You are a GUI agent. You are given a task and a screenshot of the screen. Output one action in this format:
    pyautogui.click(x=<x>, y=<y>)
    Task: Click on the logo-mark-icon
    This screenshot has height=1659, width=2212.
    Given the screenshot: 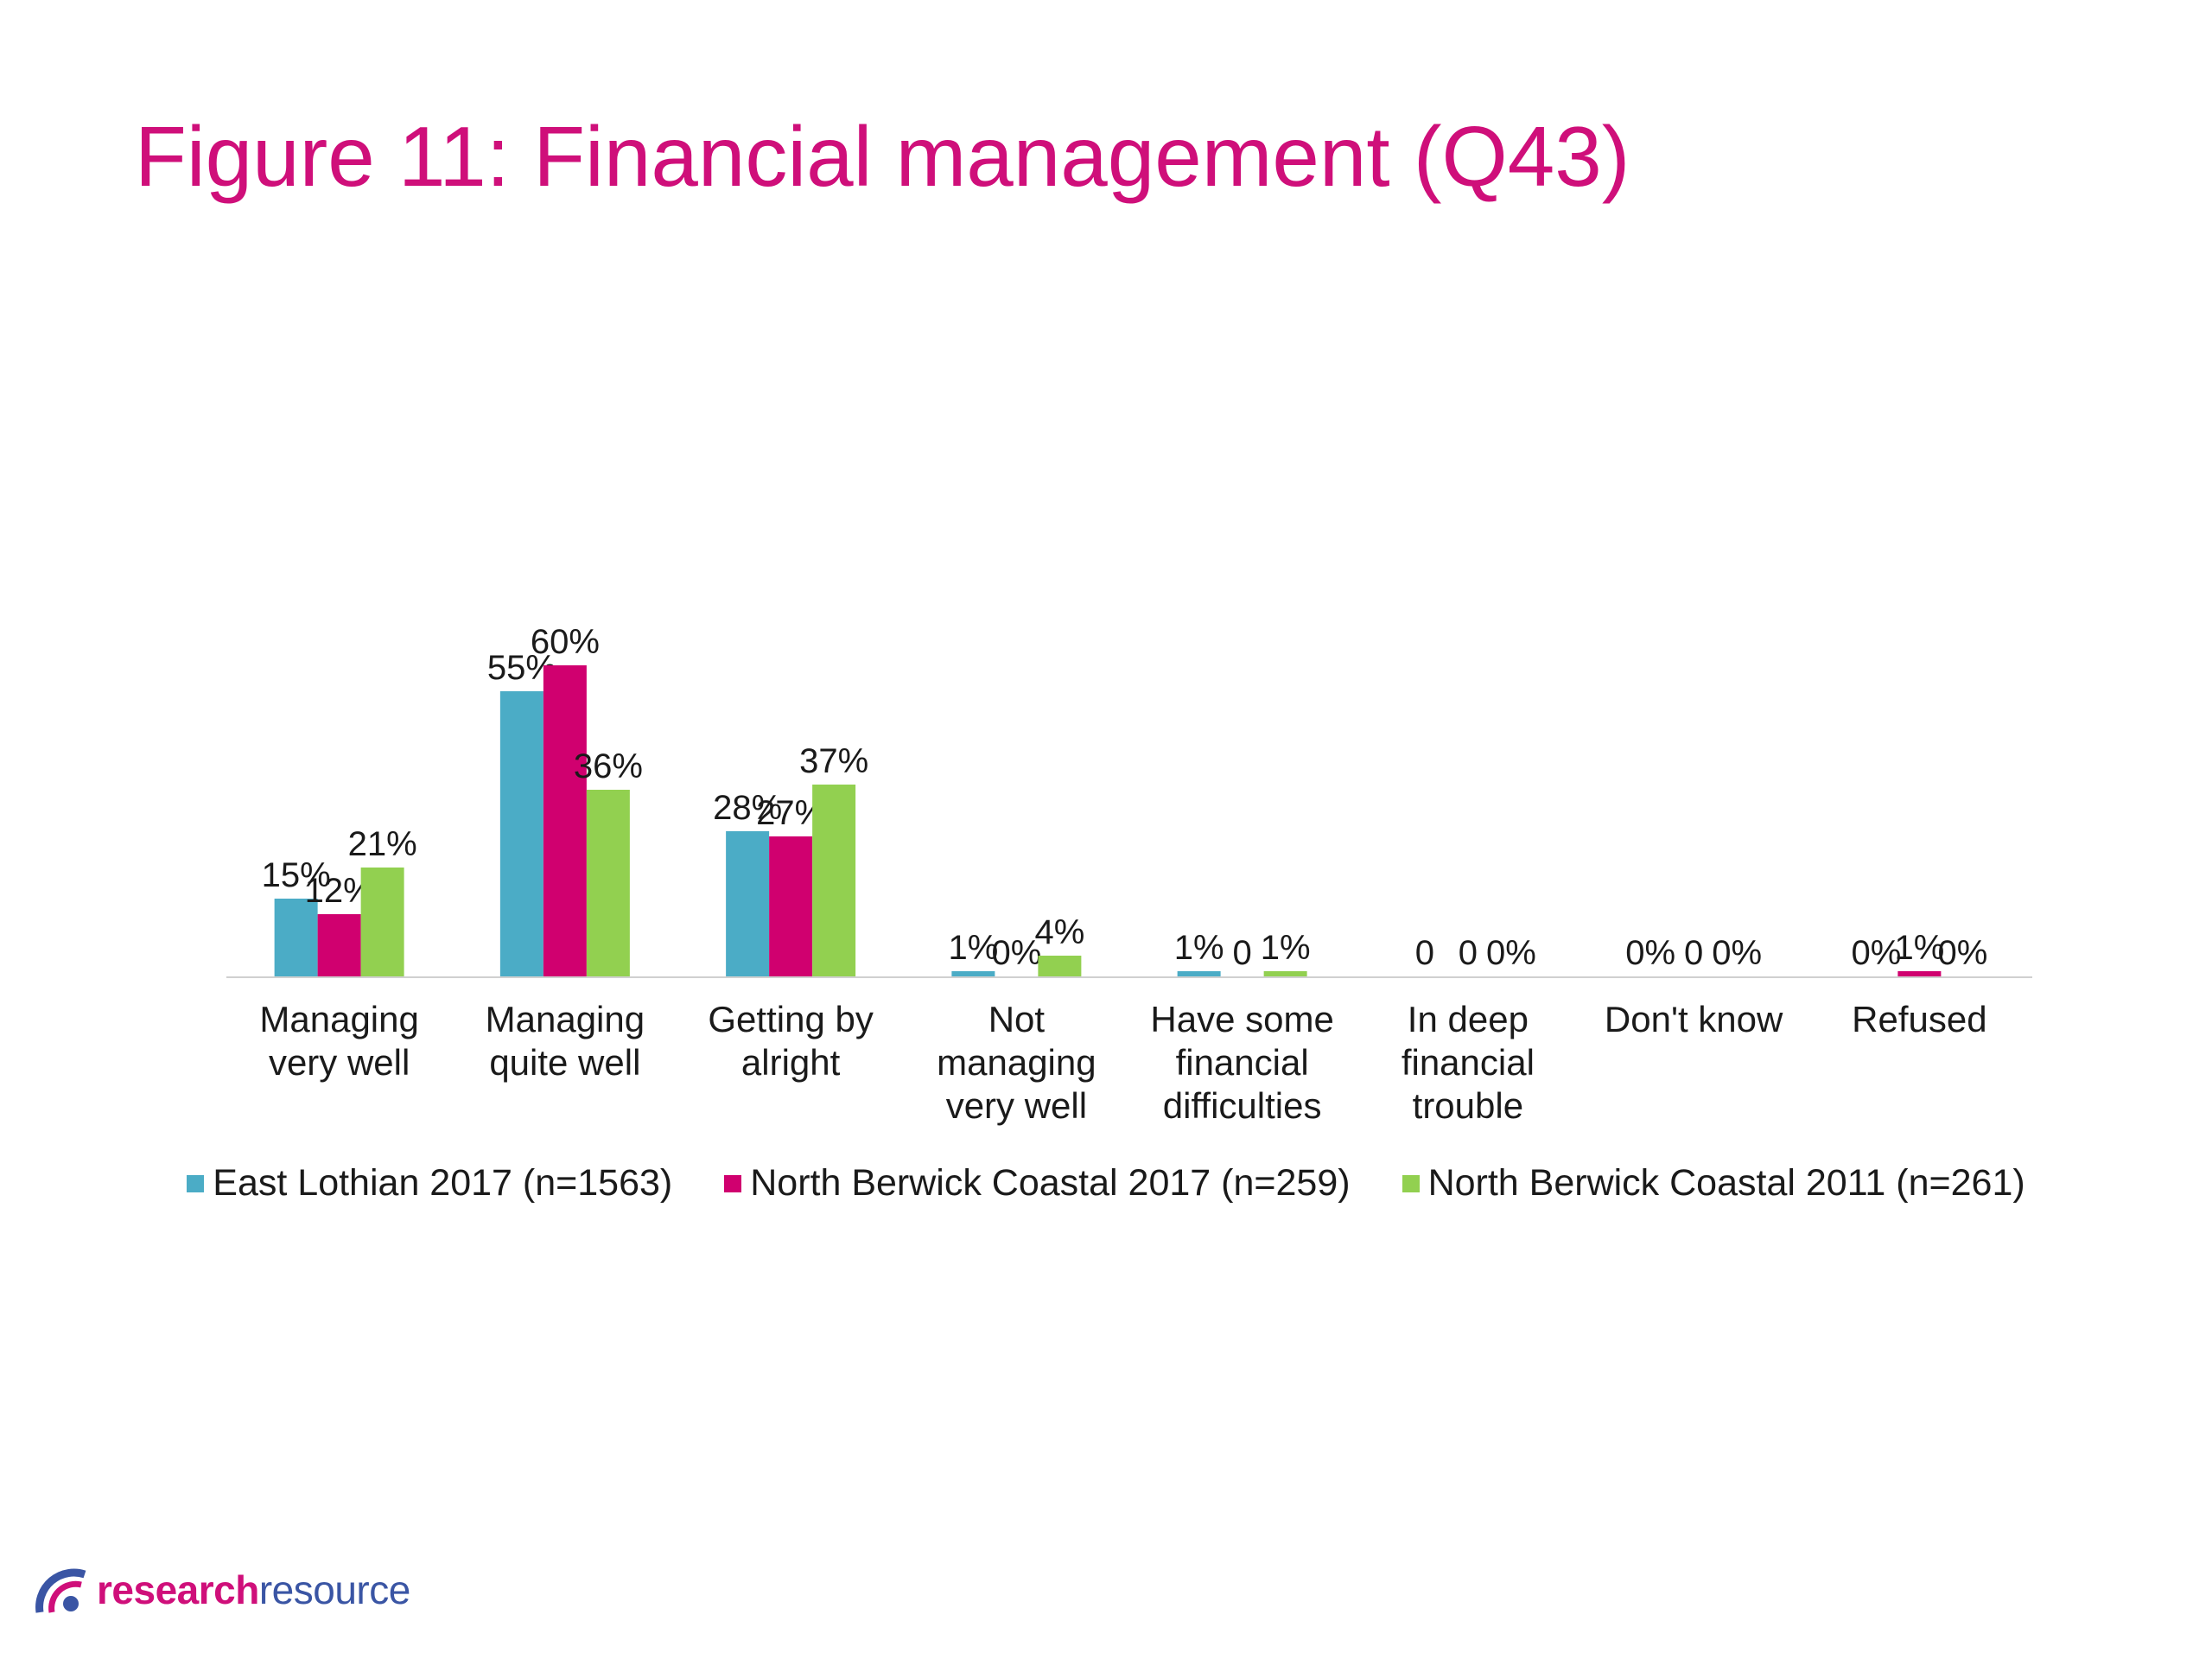 What is the action you would take?
    pyautogui.click(x=61, y=1590)
    